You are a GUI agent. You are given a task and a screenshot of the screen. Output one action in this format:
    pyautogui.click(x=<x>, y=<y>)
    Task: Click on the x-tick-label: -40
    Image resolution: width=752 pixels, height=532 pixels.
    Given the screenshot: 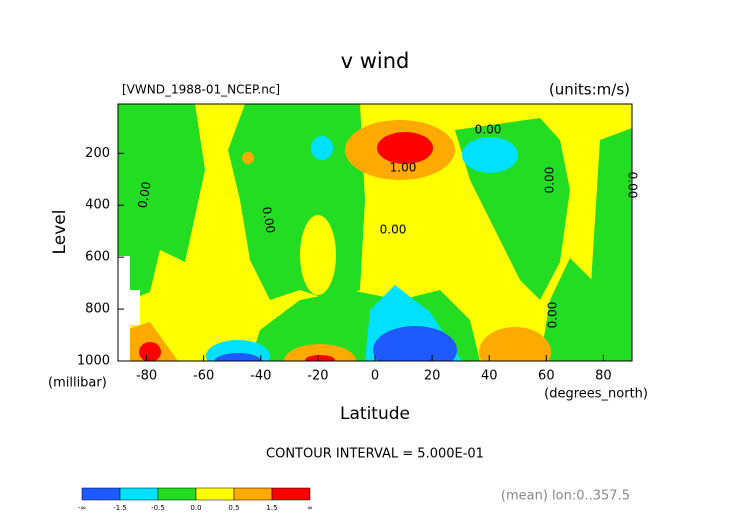 What is the action you would take?
    pyautogui.click(x=260, y=376)
    